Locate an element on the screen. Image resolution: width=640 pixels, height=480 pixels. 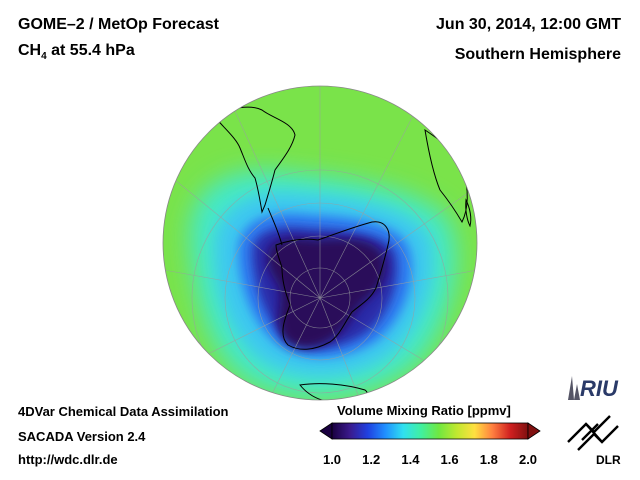
species-subscript: 4 is located at coordinates (44, 57).